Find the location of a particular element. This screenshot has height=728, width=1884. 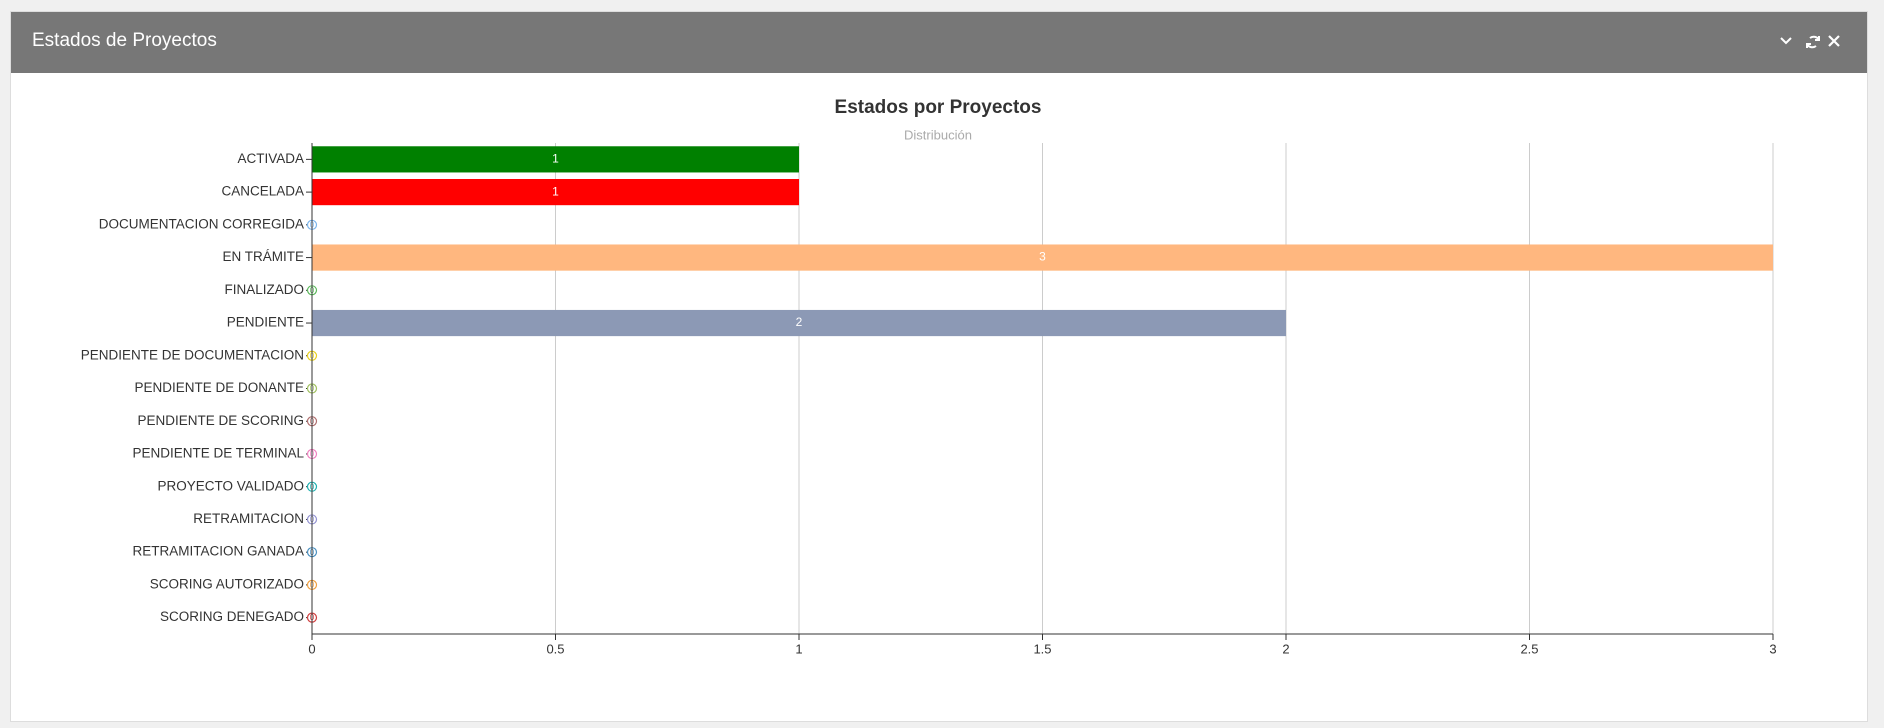

chart-subtitle: Distribución is located at coordinates (938, 134).